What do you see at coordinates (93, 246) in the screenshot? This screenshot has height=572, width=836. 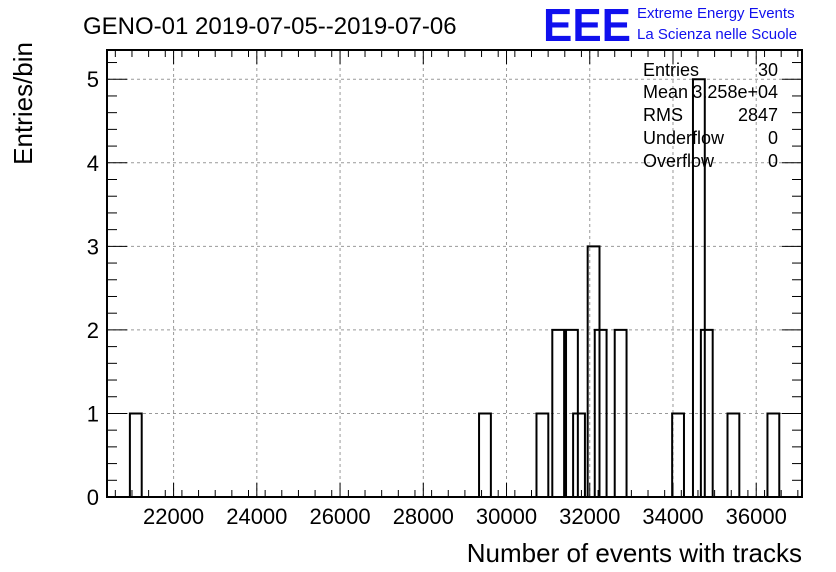 I see `y-tick-label: 3` at bounding box center [93, 246].